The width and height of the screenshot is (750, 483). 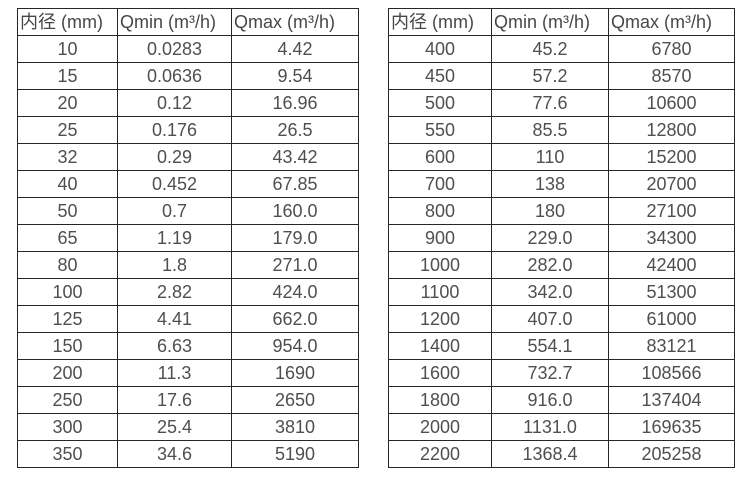 I want to click on qmin-cell: 110, so click(x=550, y=157).